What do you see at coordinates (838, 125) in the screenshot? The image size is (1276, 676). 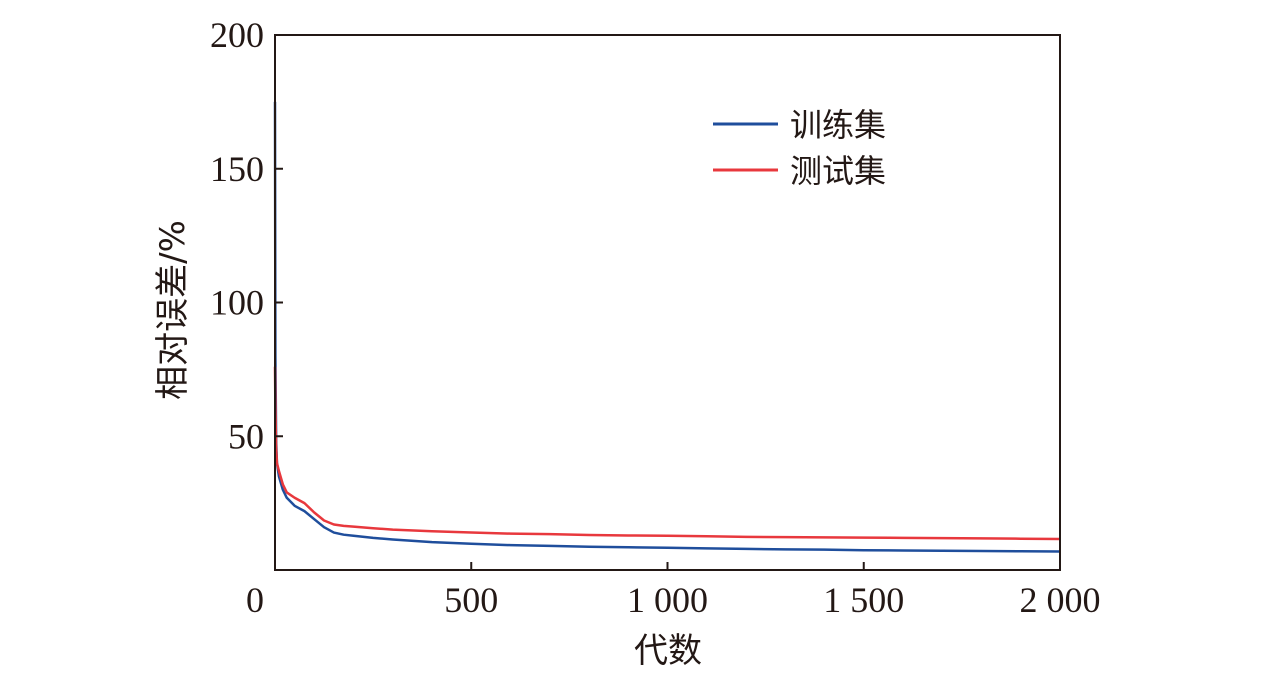 I see `legend-label-train: 训练集` at bounding box center [838, 125].